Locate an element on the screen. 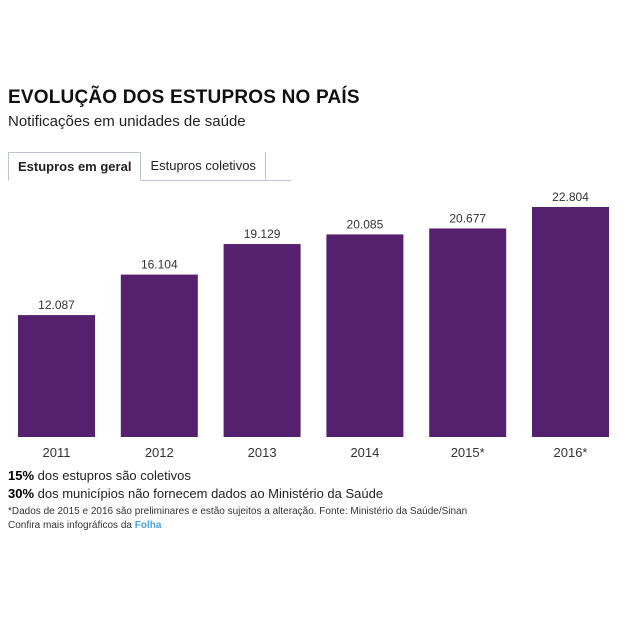 Image resolution: width=620 pixels, height=626 pixels. value-label-2014: 20.085 is located at coordinates (365, 224).